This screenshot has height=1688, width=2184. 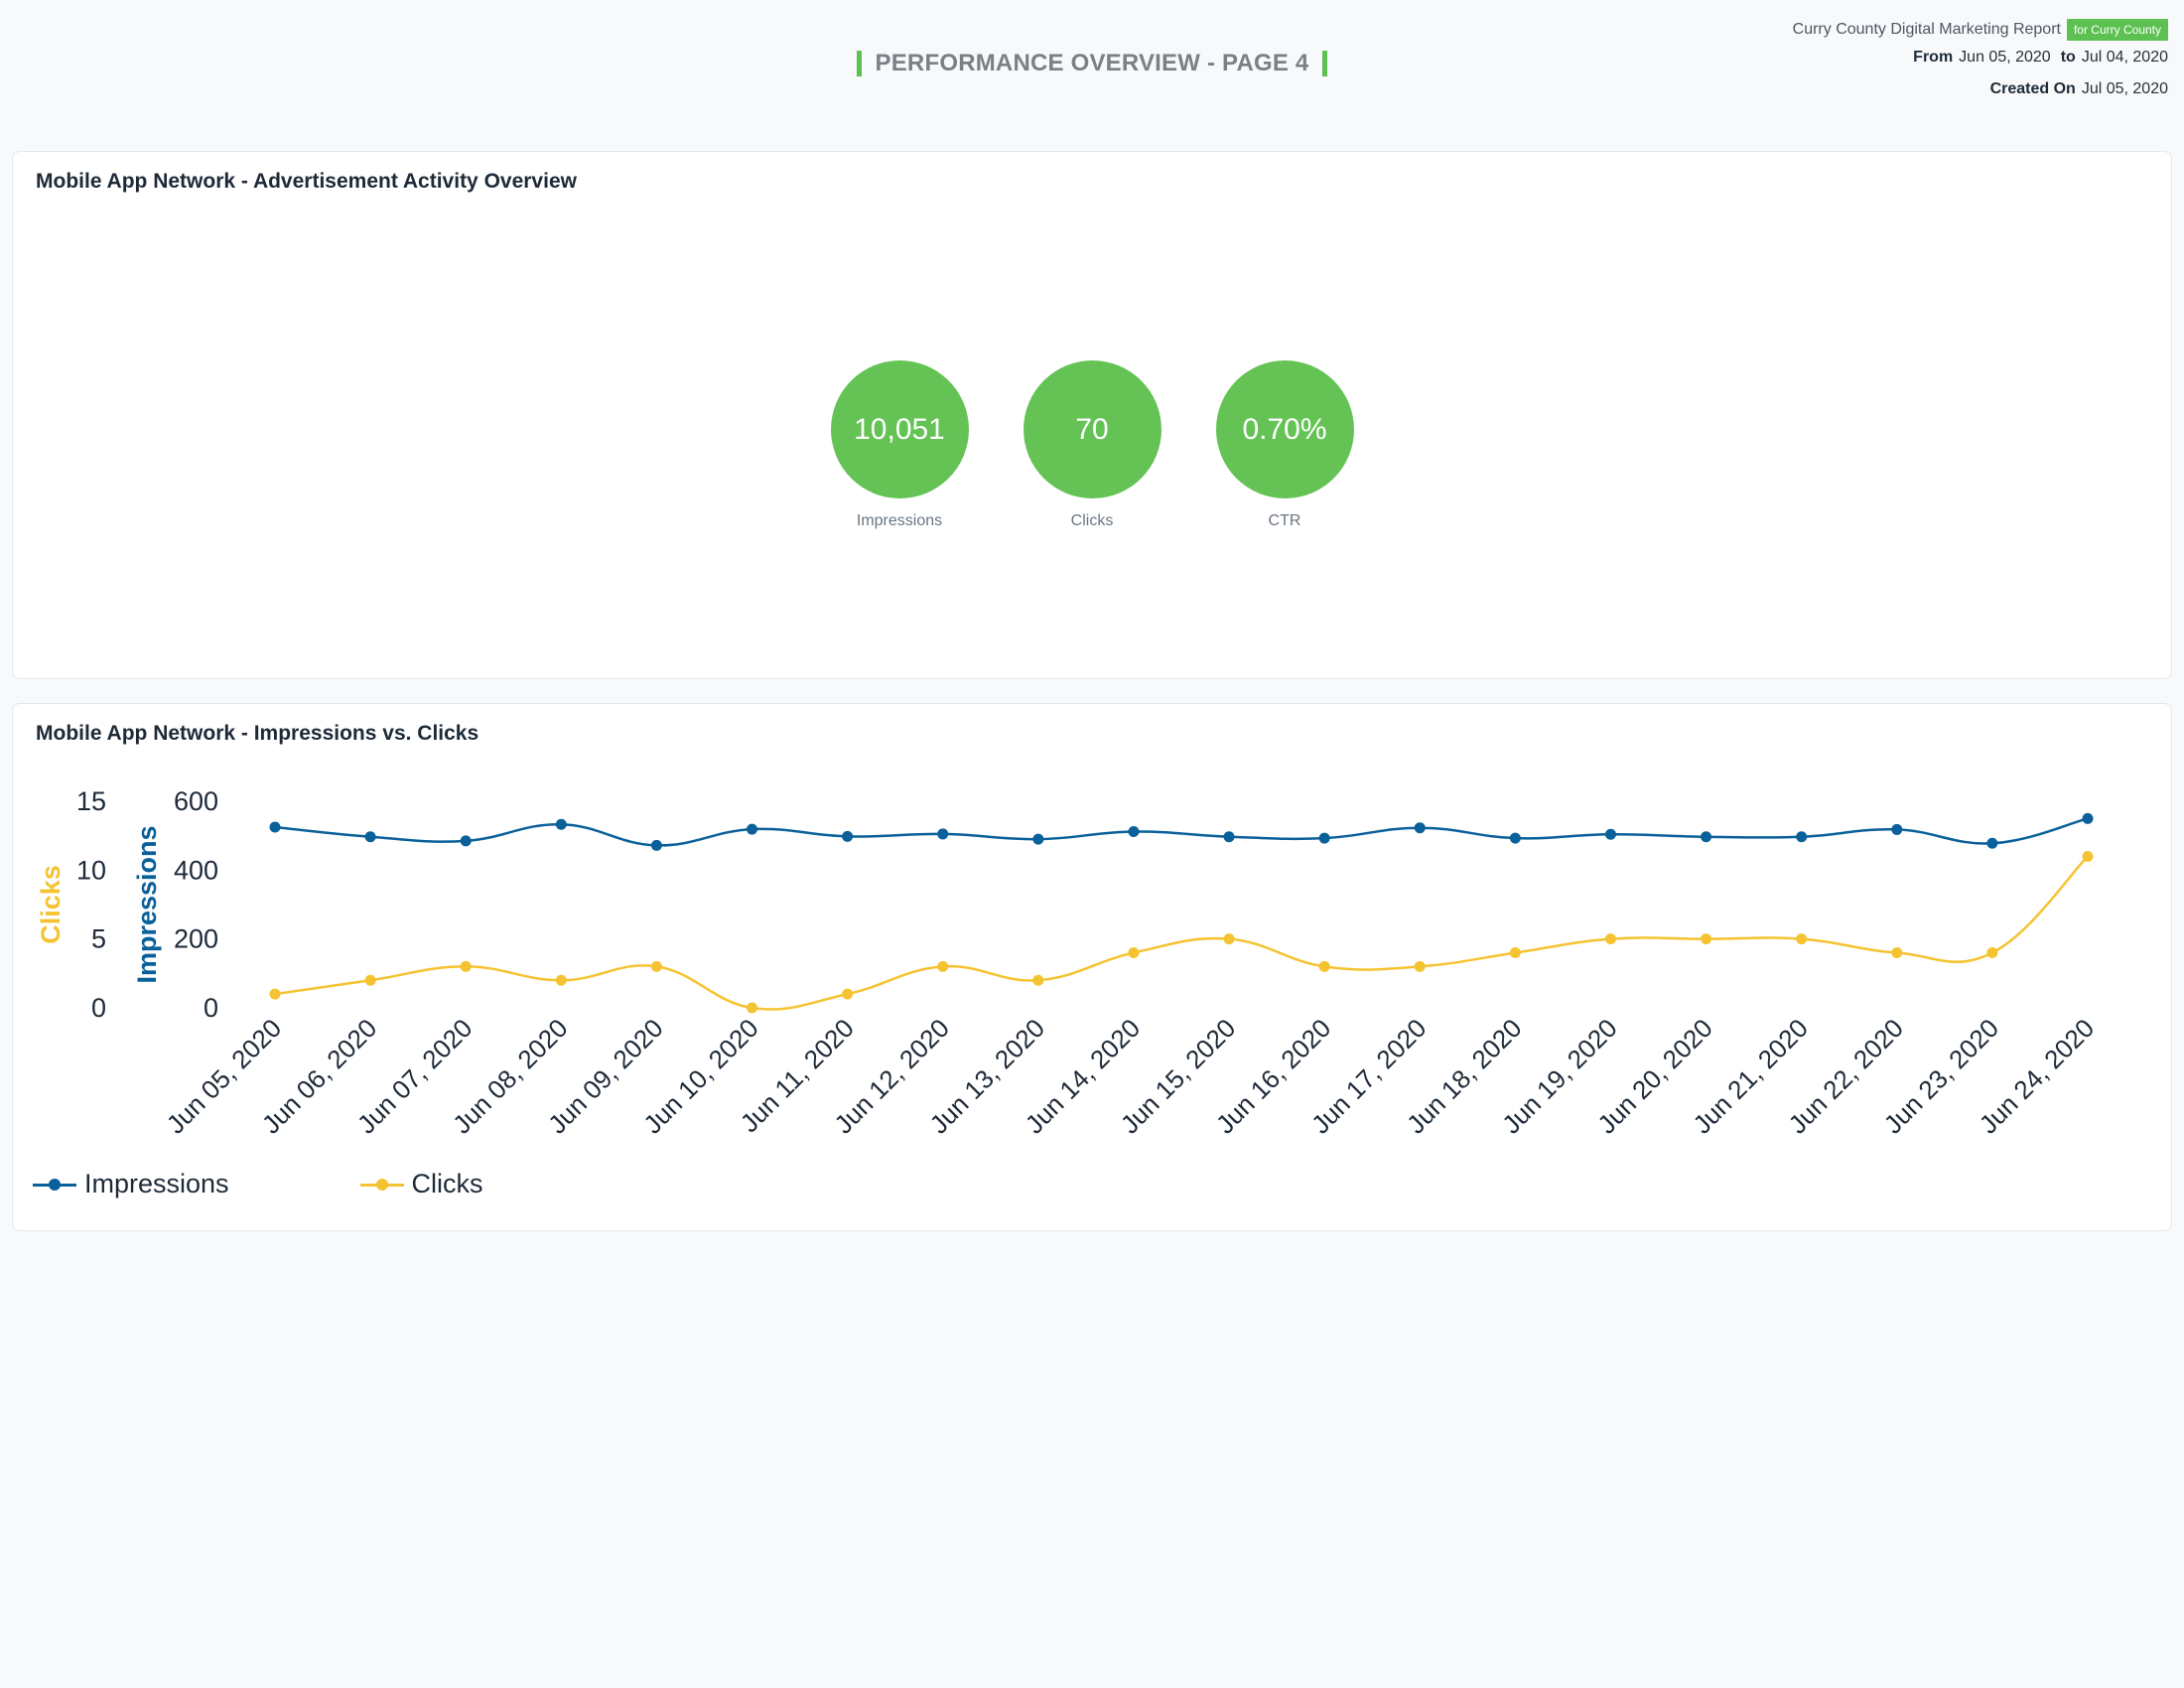 What do you see at coordinates (51, 904) in the screenshot?
I see `left-axis-label: Clicks` at bounding box center [51, 904].